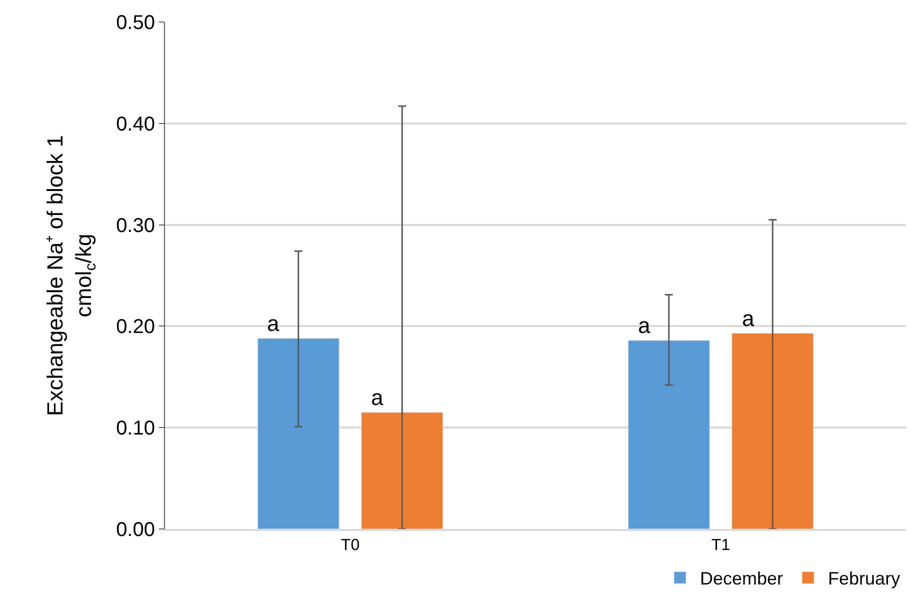 The image size is (911, 605). I want to click on y-tick-label: 0.30, so click(135, 225).